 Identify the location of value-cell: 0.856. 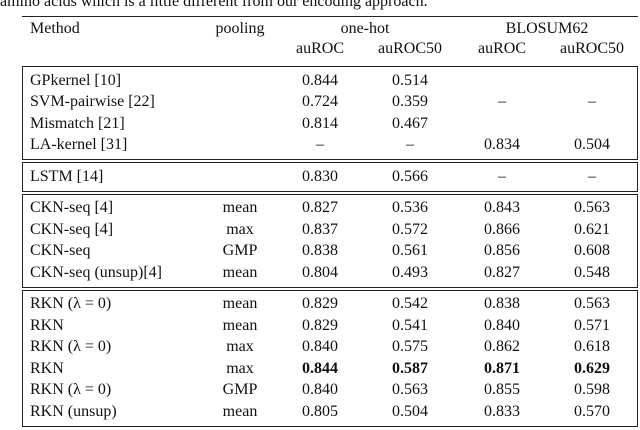
(502, 251).